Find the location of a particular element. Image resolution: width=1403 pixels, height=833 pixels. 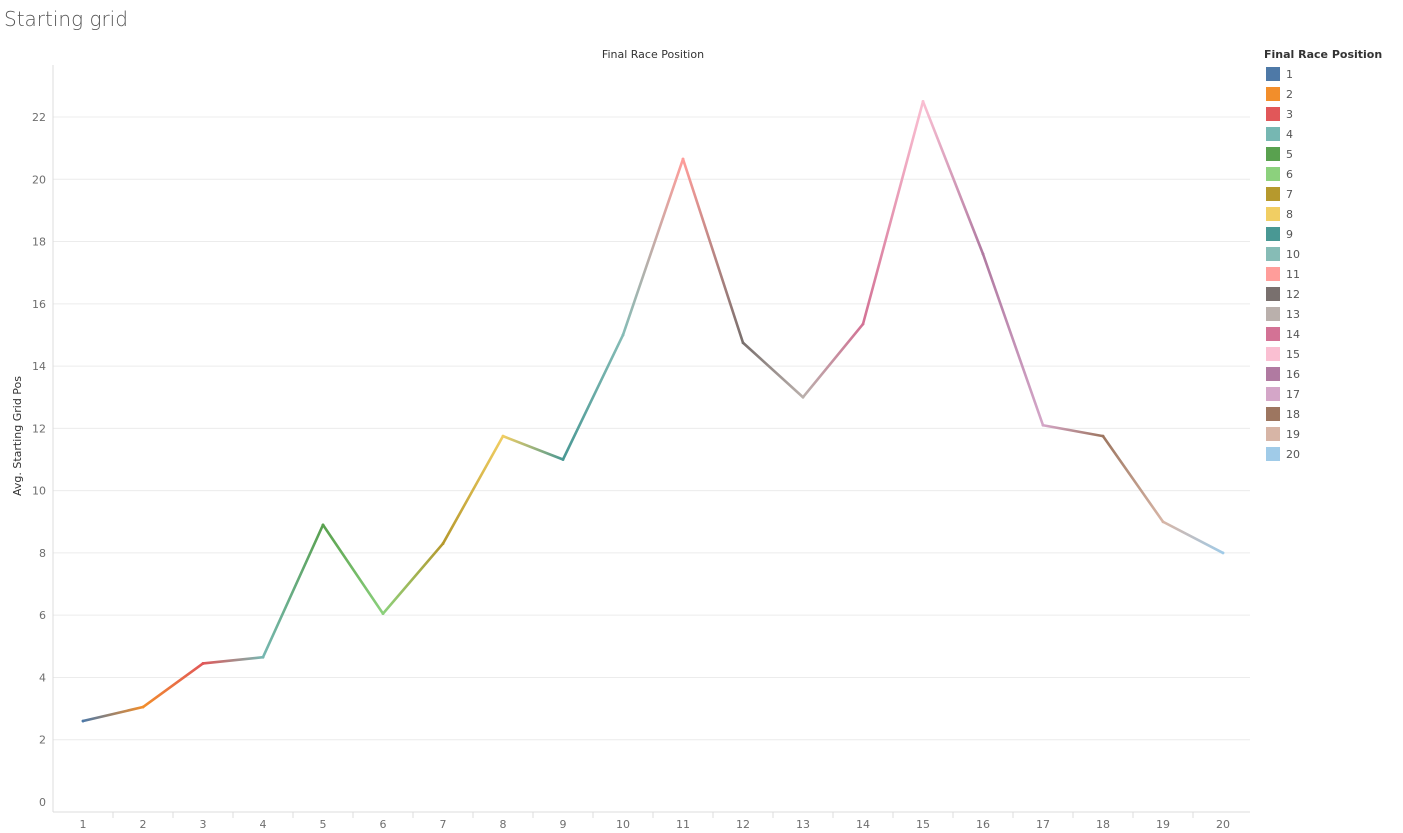

legend-item-14: 14 is located at coordinates (1331, 334).